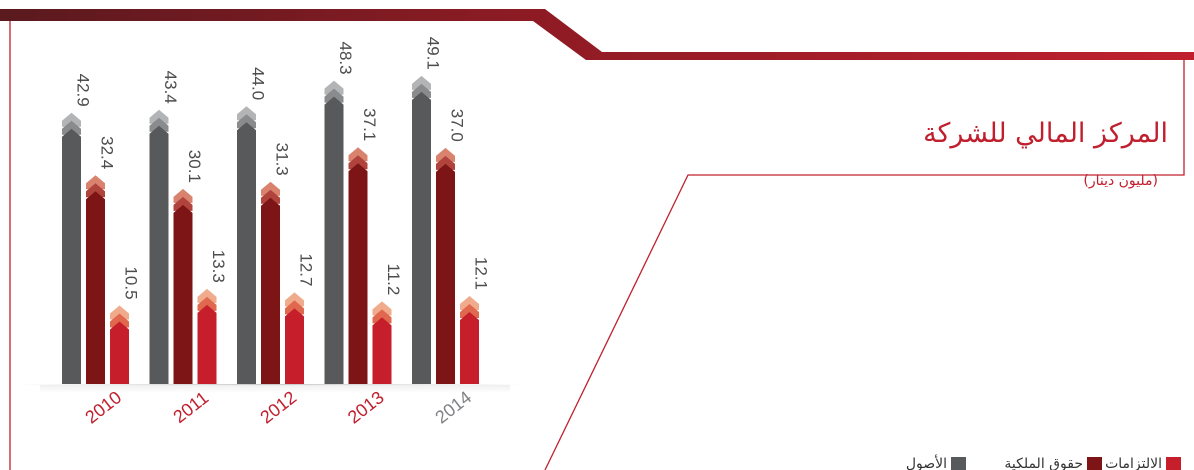  I want to click on bar-equity-2010, so click(95, 279).